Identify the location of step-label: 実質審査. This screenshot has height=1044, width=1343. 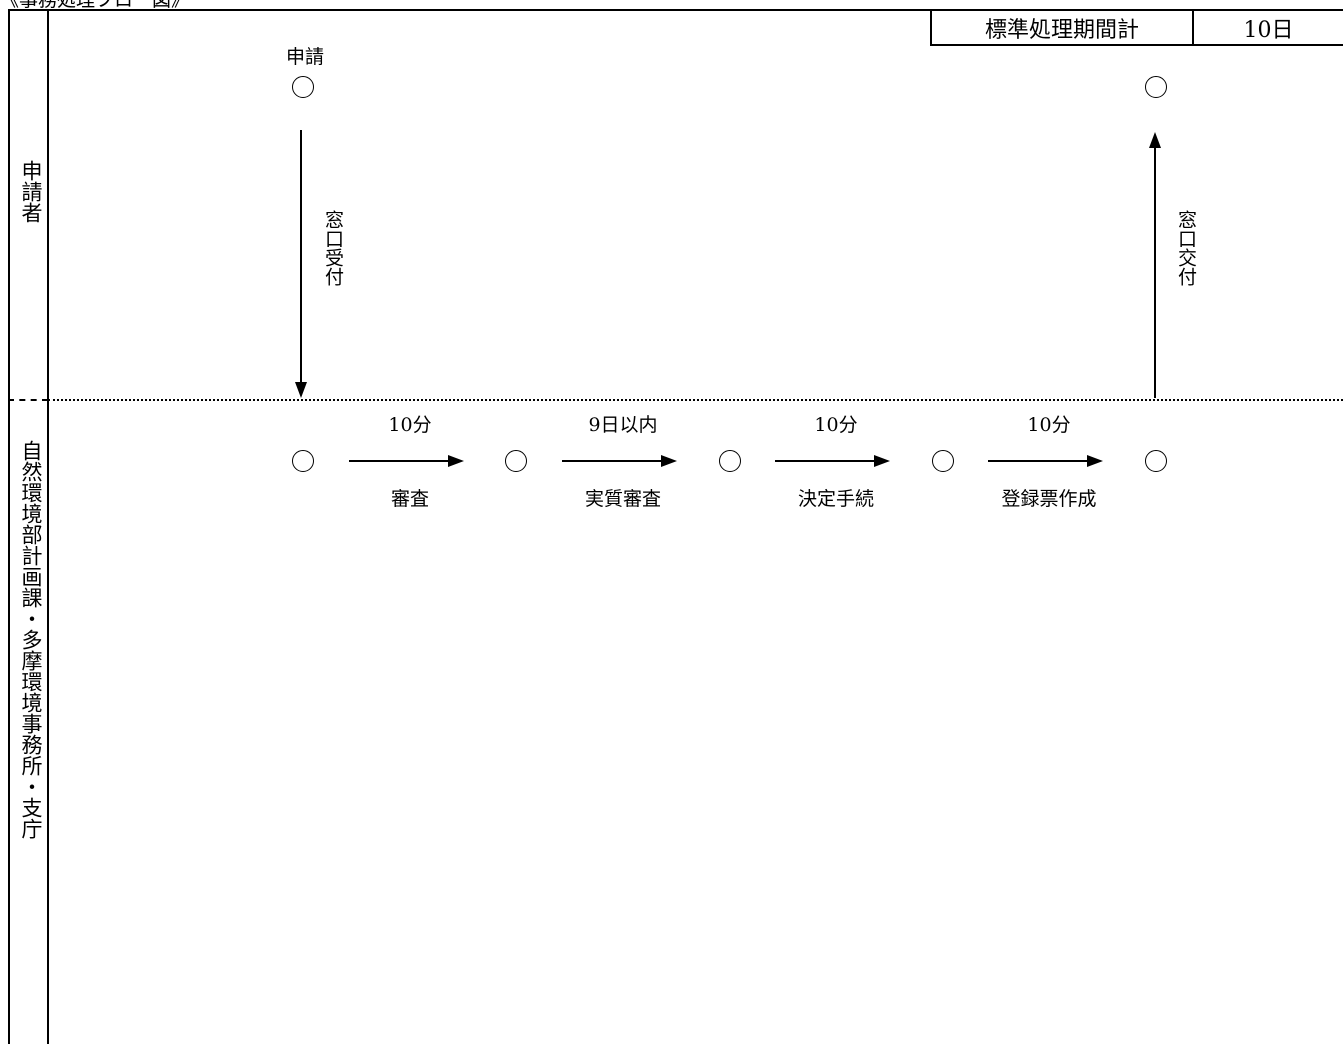
(623, 499).